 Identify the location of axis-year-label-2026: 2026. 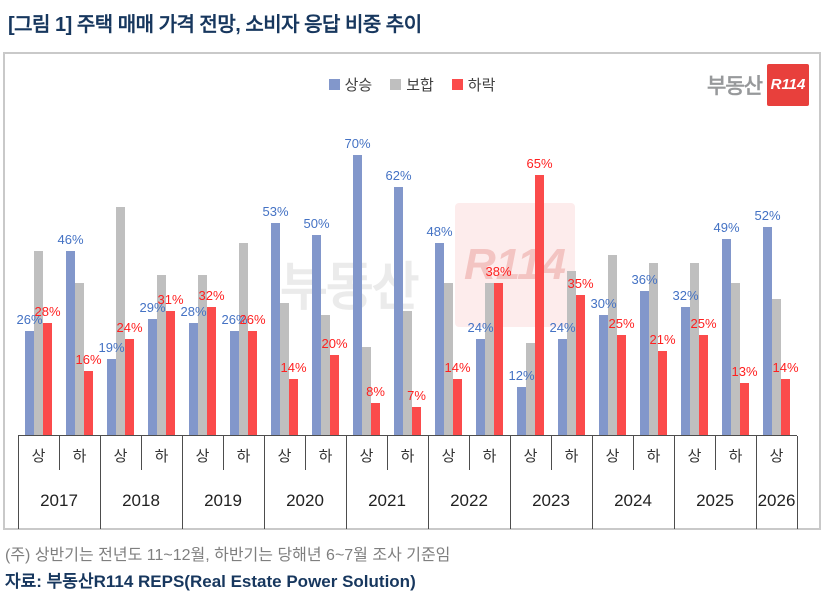
(776, 500).